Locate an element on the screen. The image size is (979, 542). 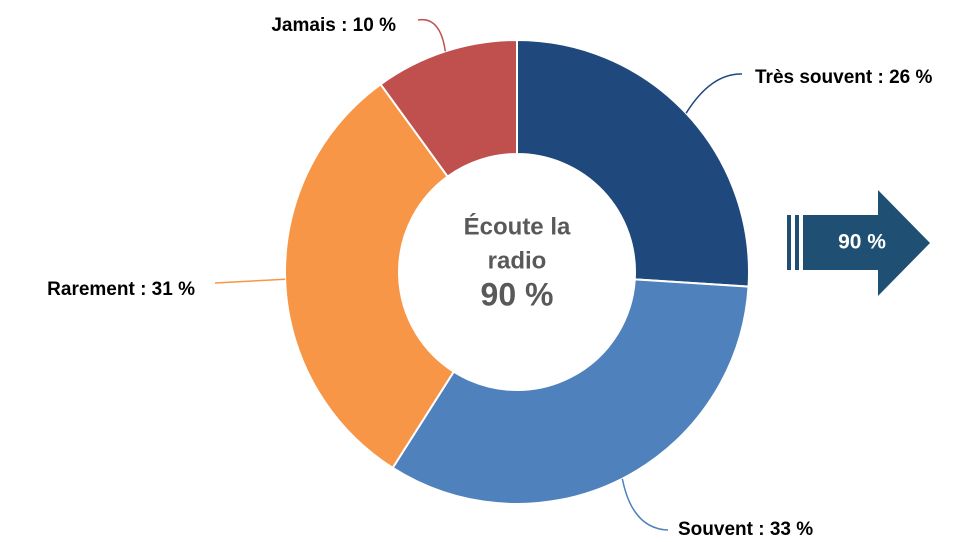
arrow-body is located at coordinates (866, 243).